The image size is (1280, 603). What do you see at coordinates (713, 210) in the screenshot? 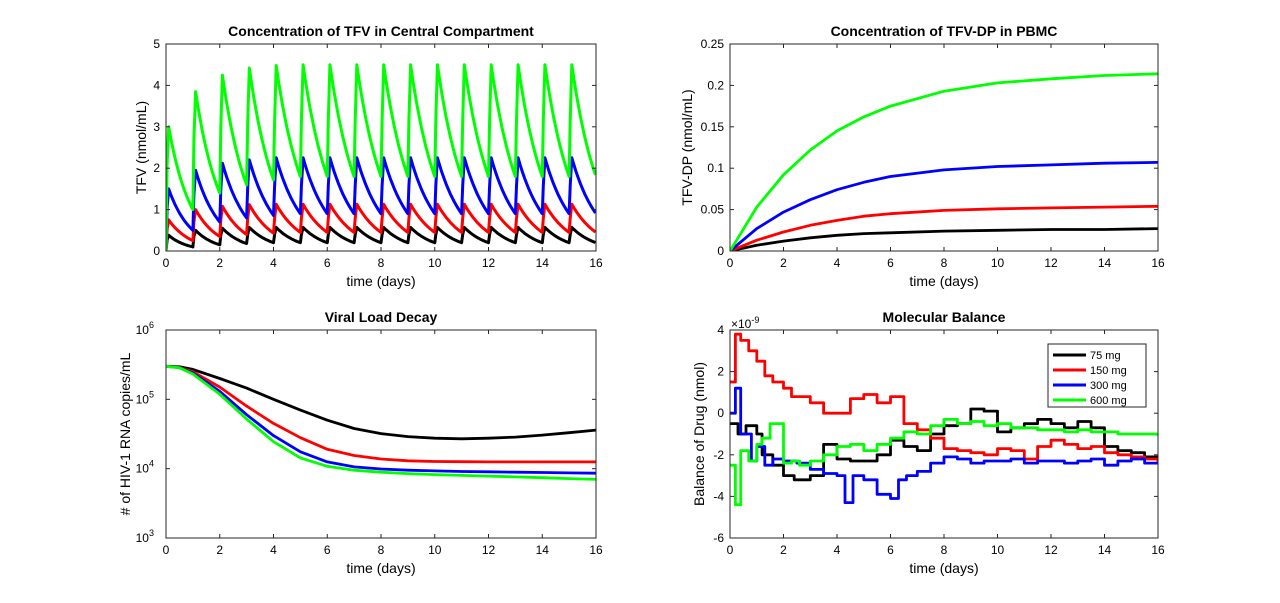
I see `y-tick-label: 0.05` at bounding box center [713, 210].